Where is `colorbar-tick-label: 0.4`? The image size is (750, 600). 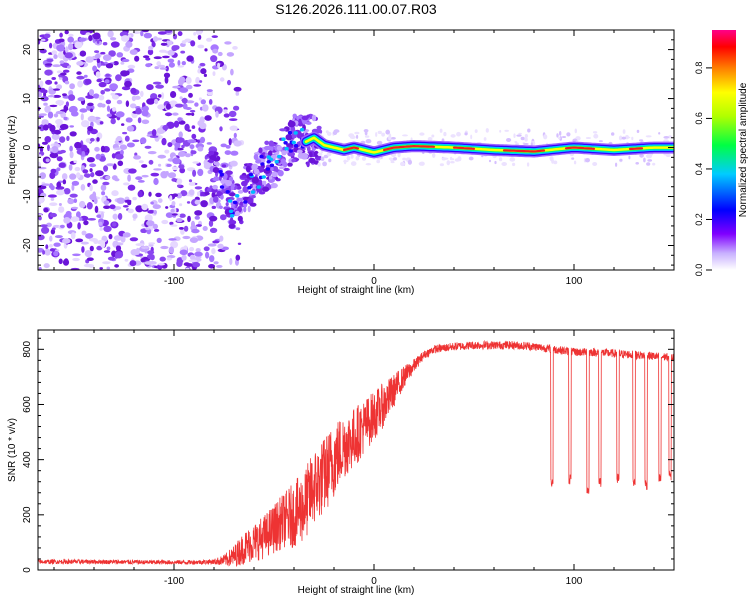
colorbar-tick-label: 0.4 is located at coordinates (699, 169).